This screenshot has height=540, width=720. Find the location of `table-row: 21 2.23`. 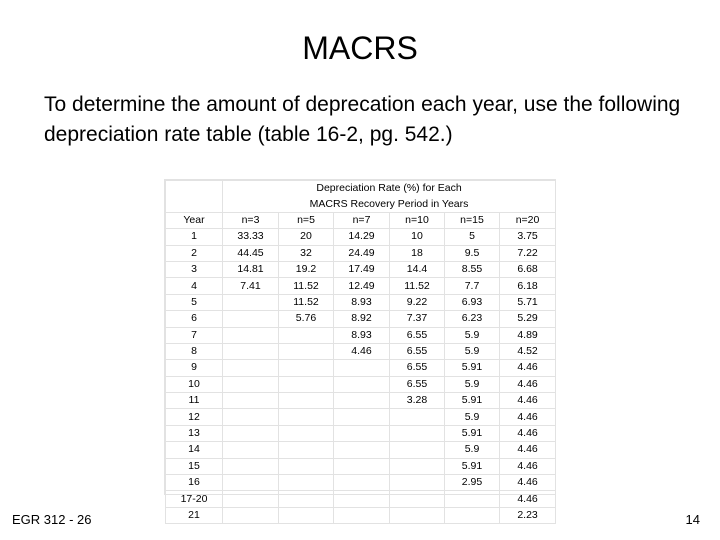

table-row: 21 2.23 is located at coordinates (361, 515).